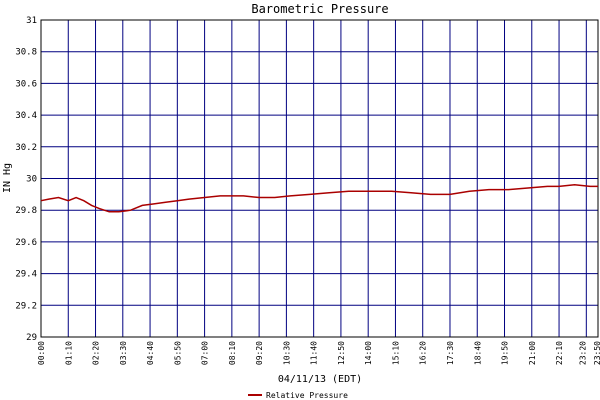  Describe the element at coordinates (31, 21) in the screenshot. I see `y-tick-label: 31` at that location.